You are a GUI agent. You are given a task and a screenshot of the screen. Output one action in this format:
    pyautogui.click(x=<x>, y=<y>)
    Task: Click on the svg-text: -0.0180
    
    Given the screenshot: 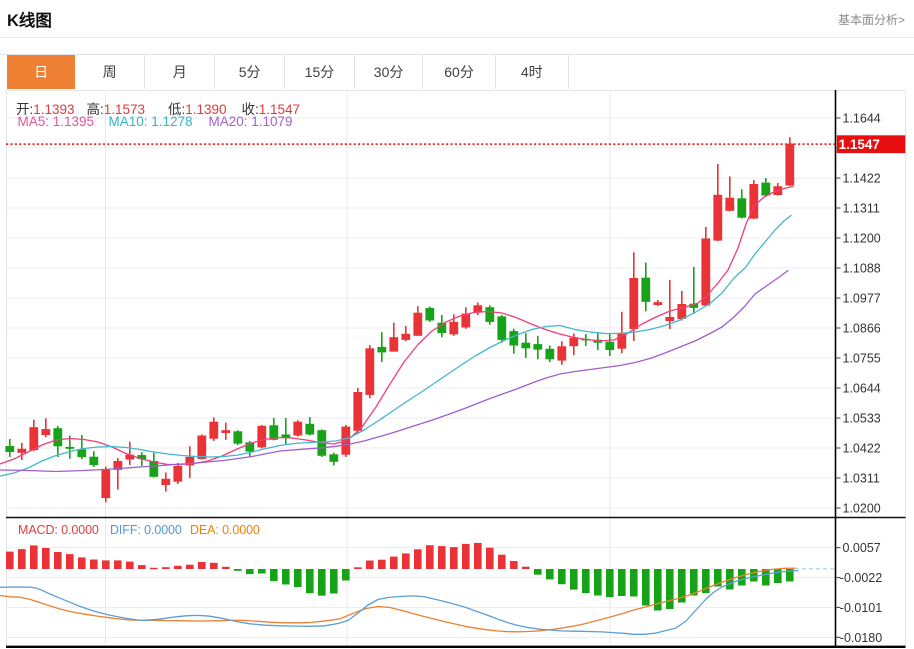 What is the action you would take?
    pyautogui.click(x=861, y=638)
    